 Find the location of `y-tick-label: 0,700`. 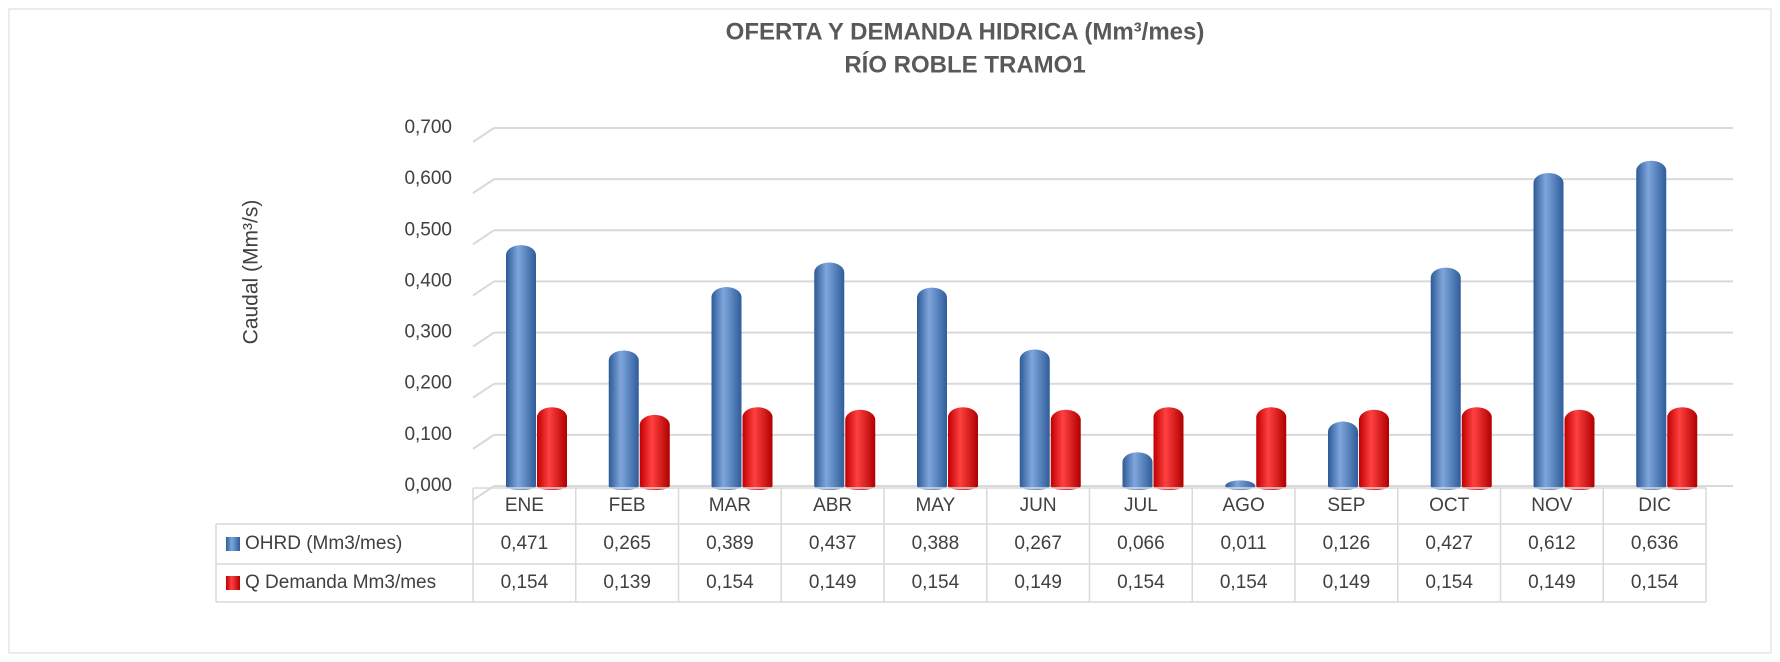

y-tick-label: 0,700 is located at coordinates (428, 127).